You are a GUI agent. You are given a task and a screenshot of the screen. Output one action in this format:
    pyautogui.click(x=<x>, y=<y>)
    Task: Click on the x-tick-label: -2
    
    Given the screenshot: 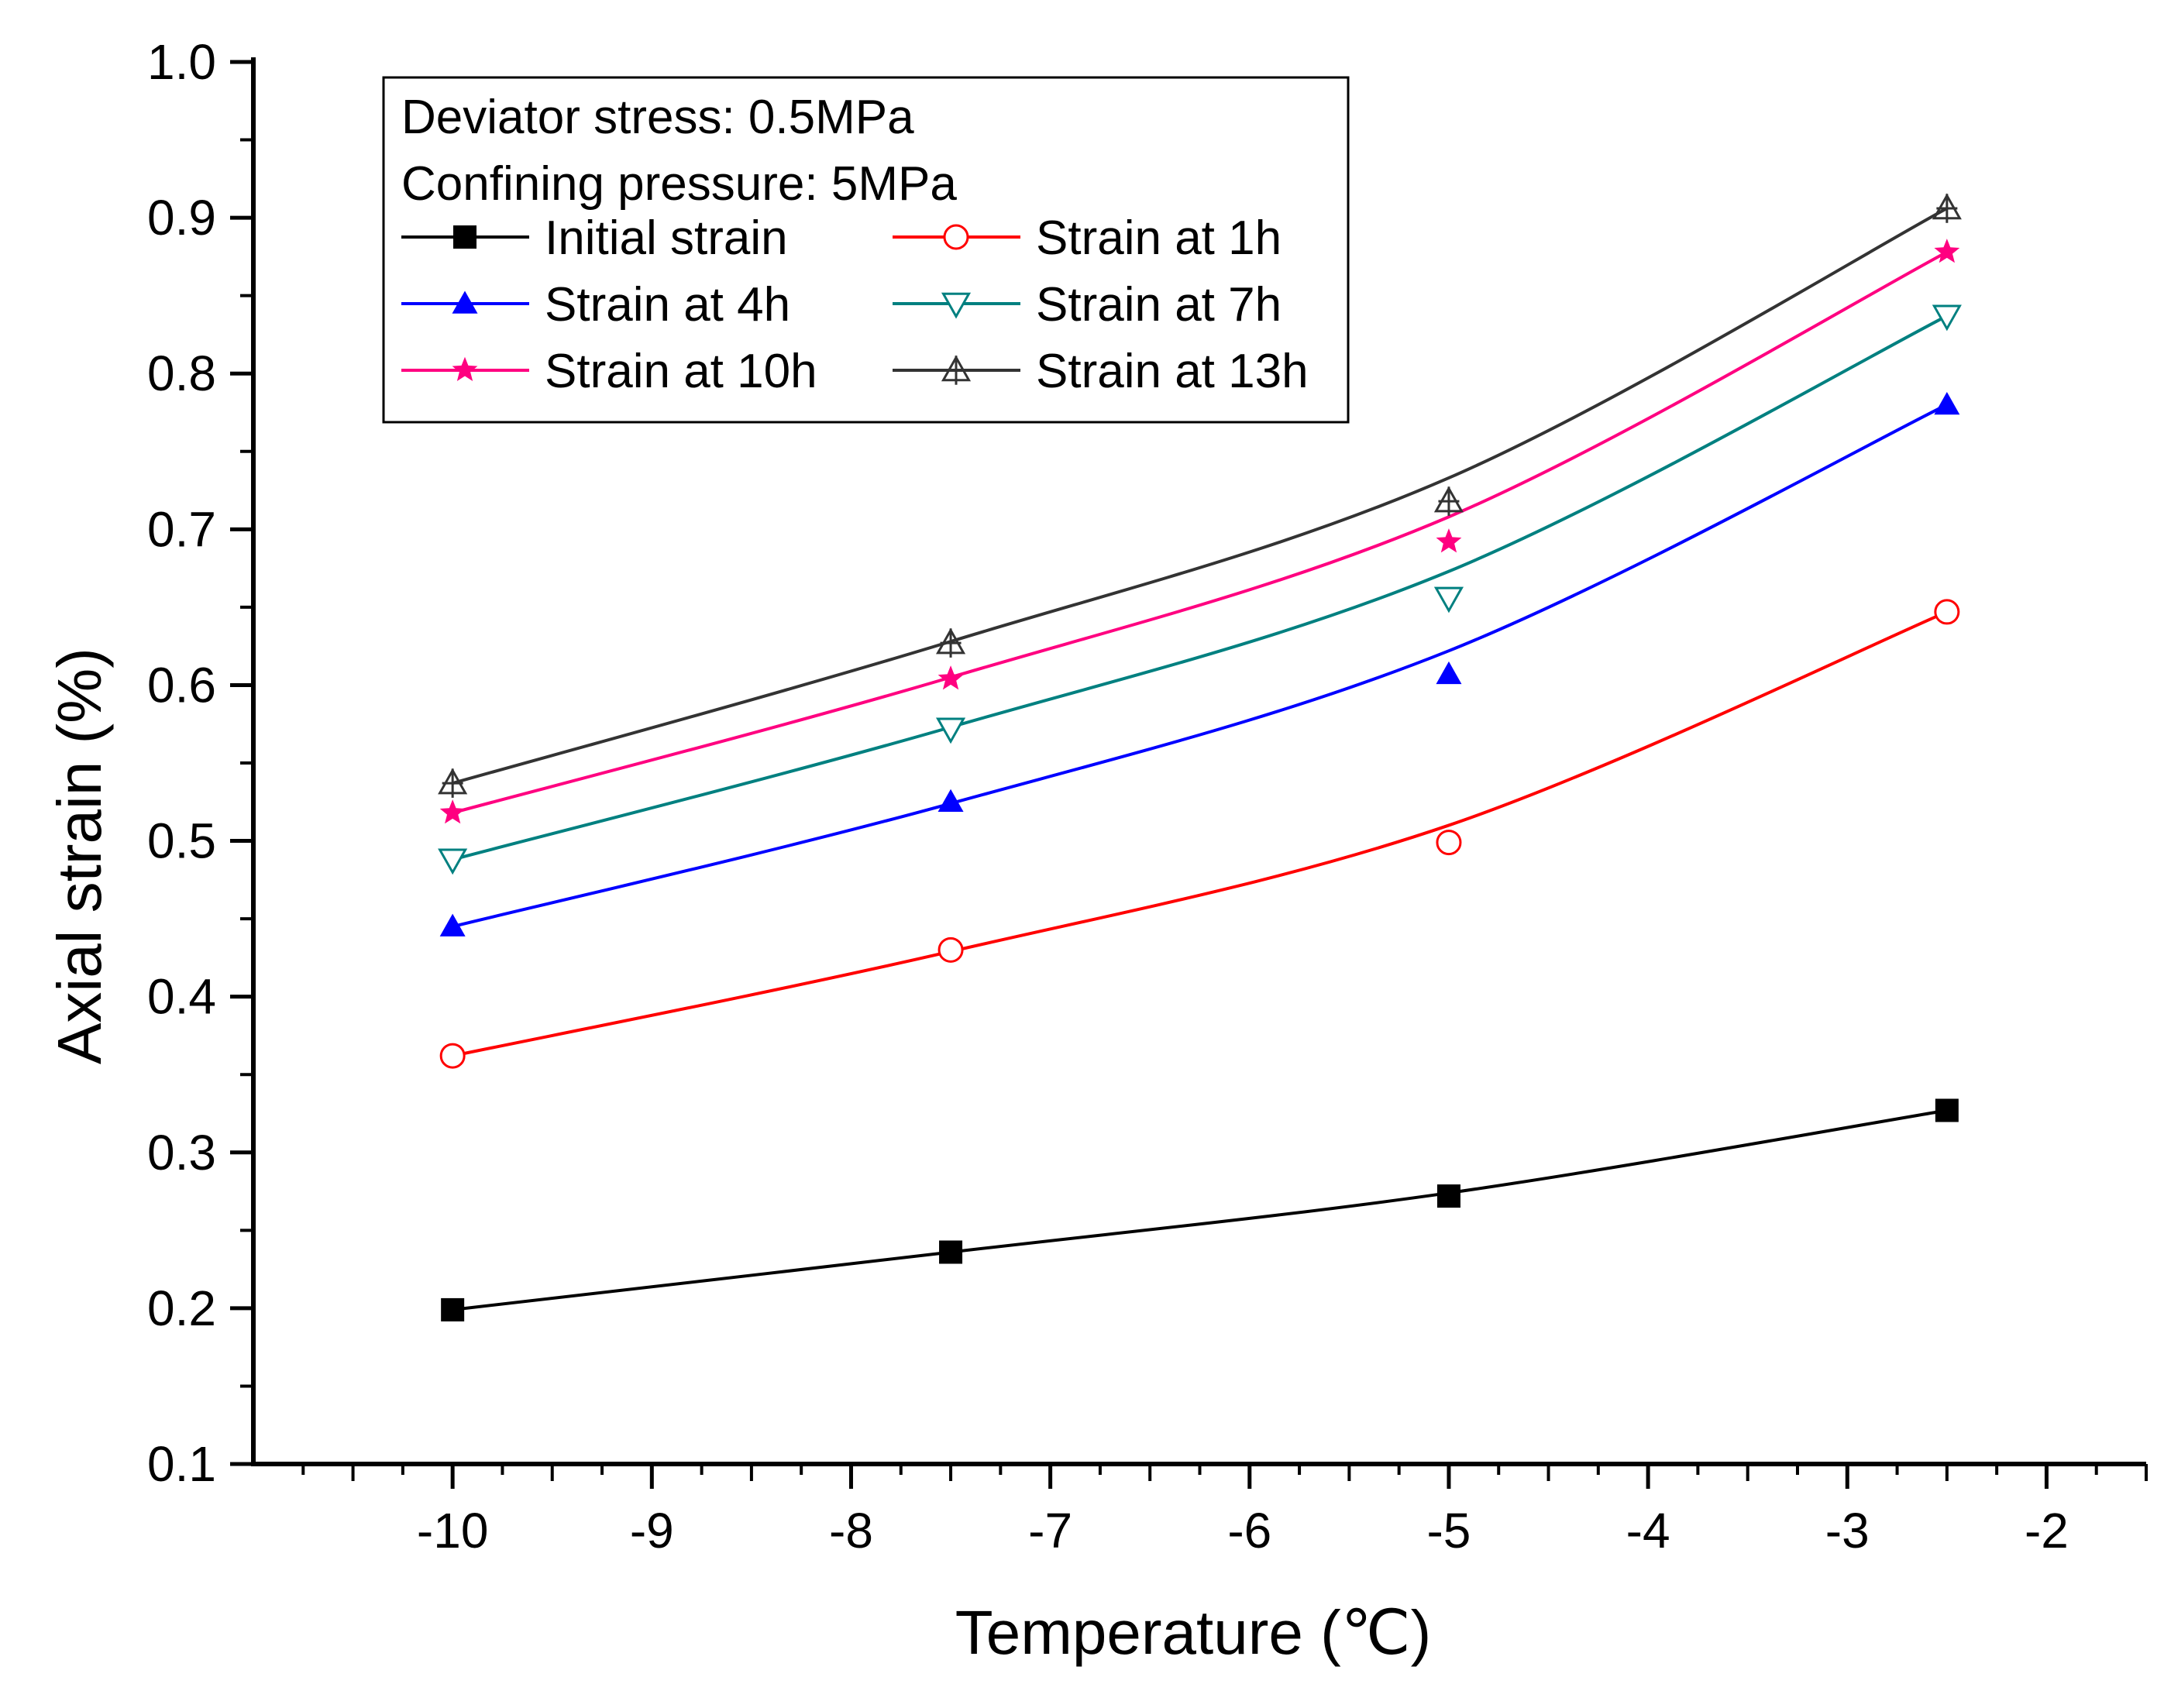 What is the action you would take?
    pyautogui.click(x=2047, y=1531)
    